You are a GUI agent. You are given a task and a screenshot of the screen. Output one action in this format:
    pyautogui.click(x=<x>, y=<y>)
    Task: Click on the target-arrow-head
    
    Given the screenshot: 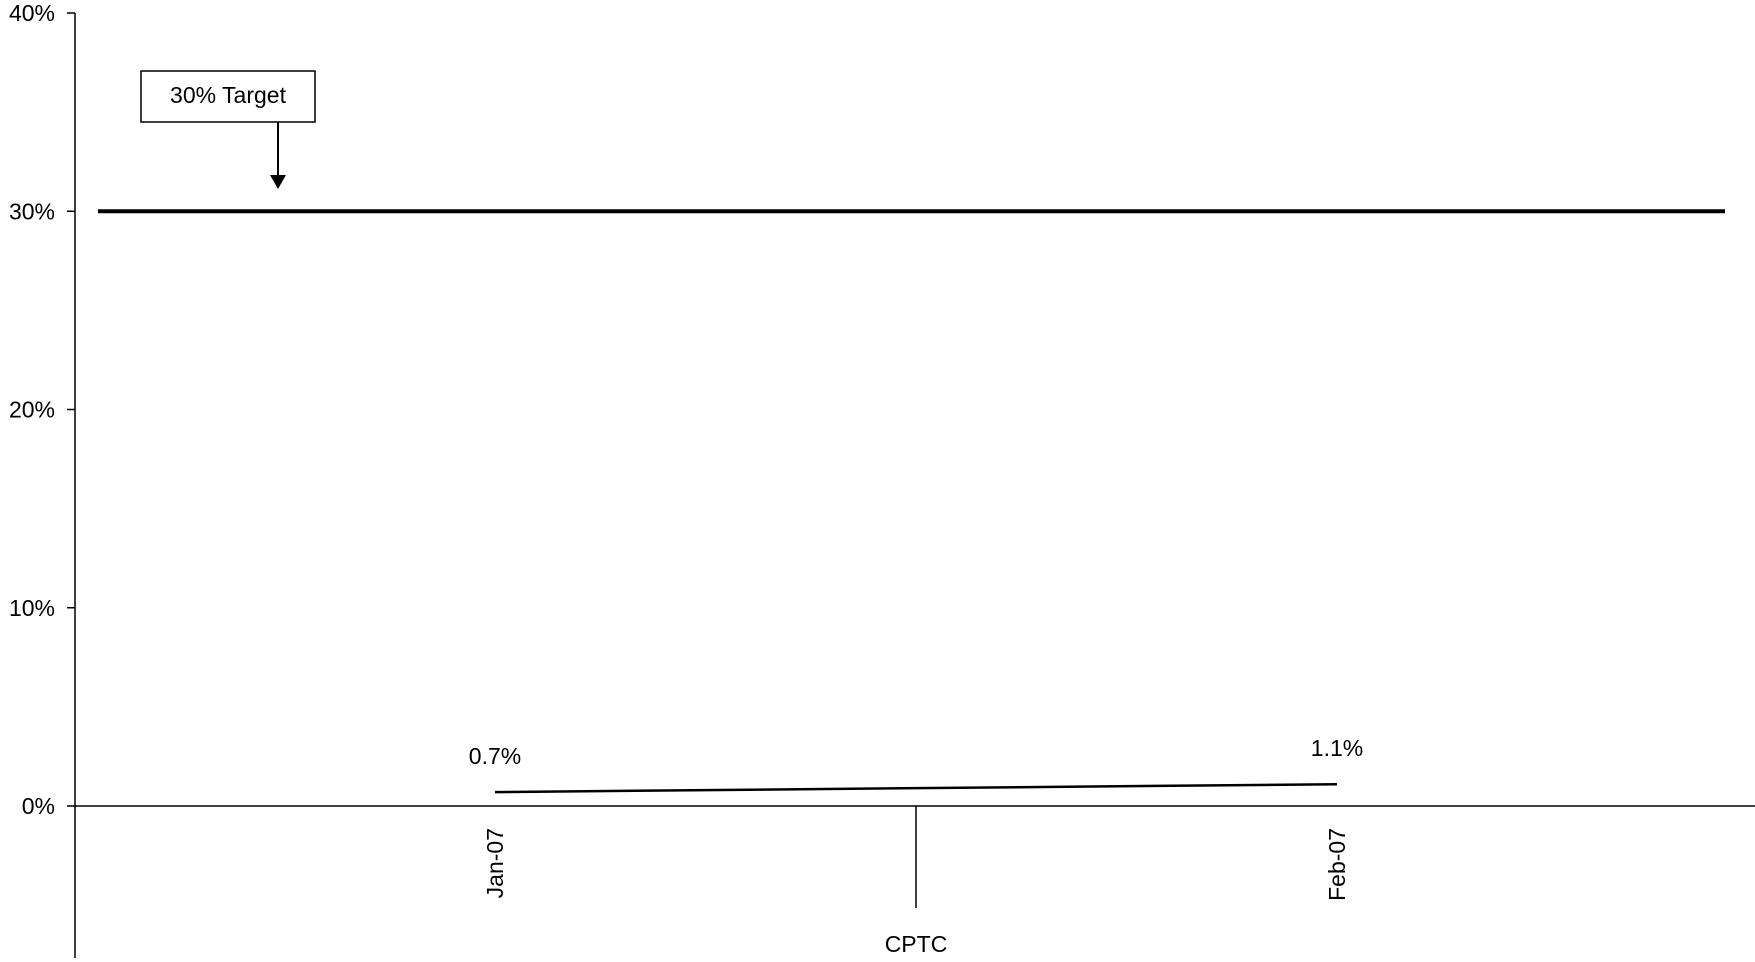 What is the action you would take?
    pyautogui.click(x=278, y=182)
    